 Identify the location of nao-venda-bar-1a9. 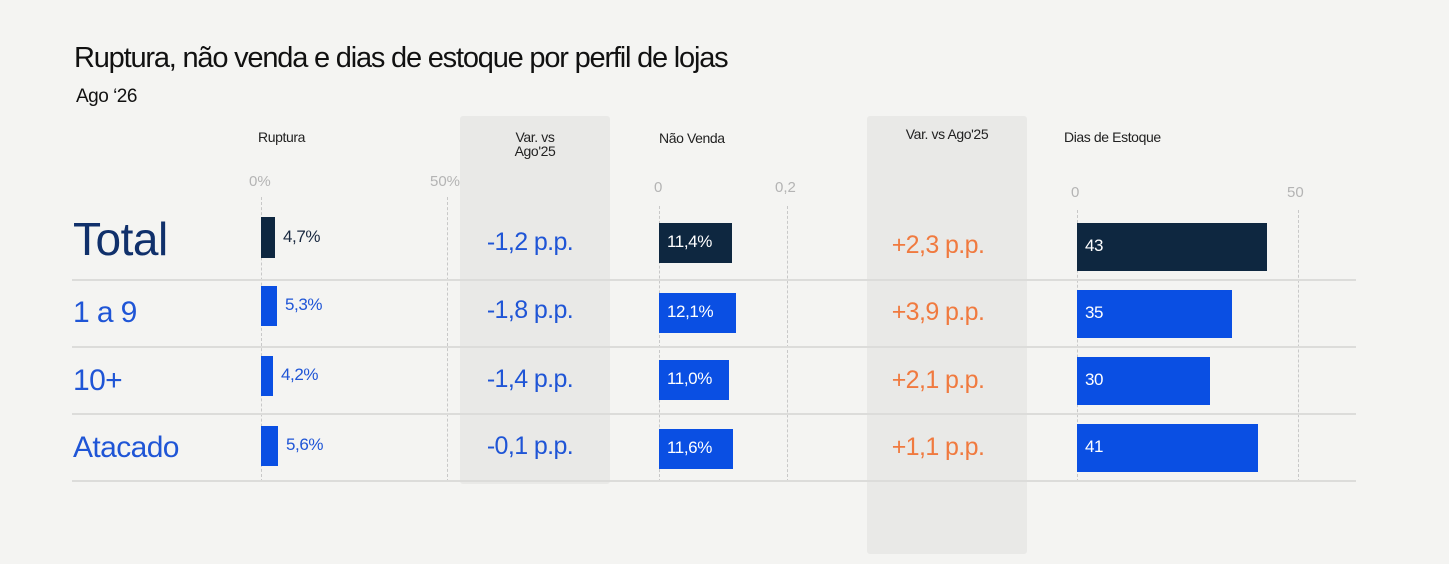
(697, 313).